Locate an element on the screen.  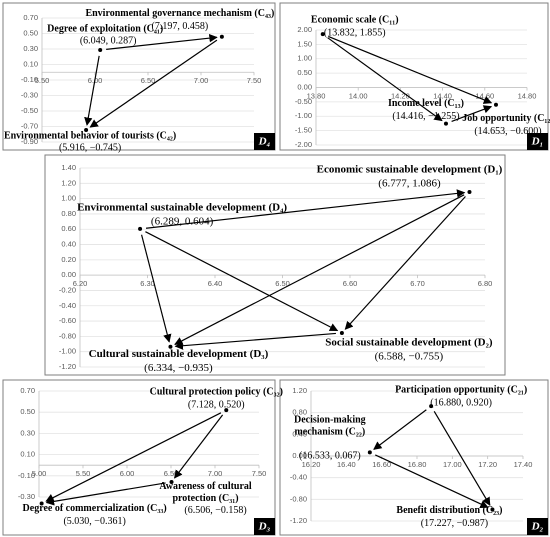
x-tick-label: 6.70 is located at coordinates (417, 283).